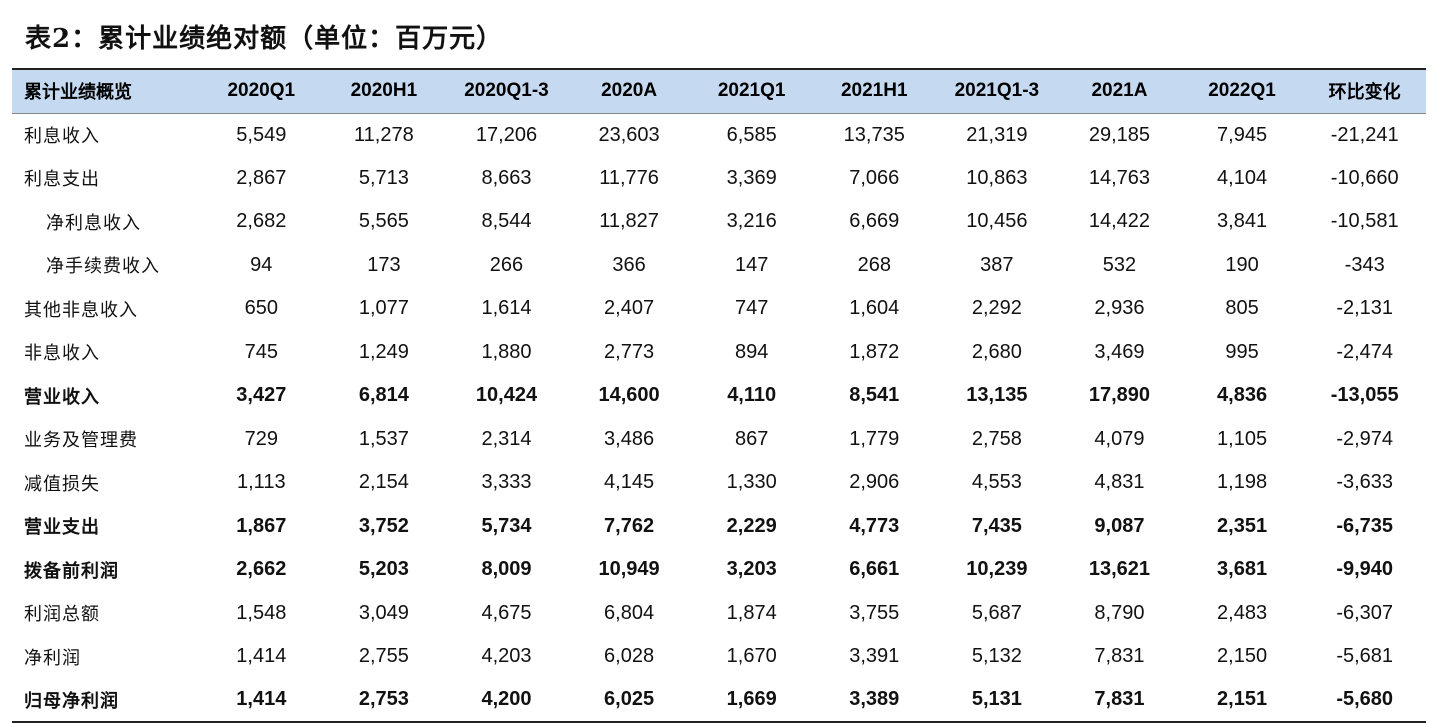 The height and width of the screenshot is (723, 1456). Describe the element at coordinates (1242, 656) in the screenshot. I see `table-cell: 2,150` at that location.